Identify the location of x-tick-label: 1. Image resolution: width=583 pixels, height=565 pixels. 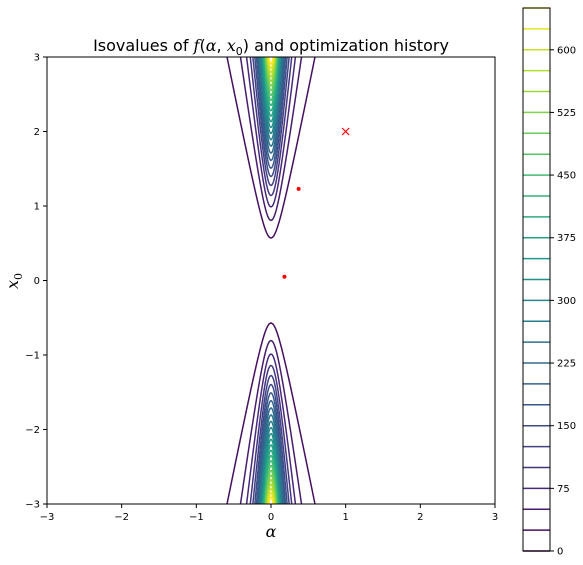
(345, 517).